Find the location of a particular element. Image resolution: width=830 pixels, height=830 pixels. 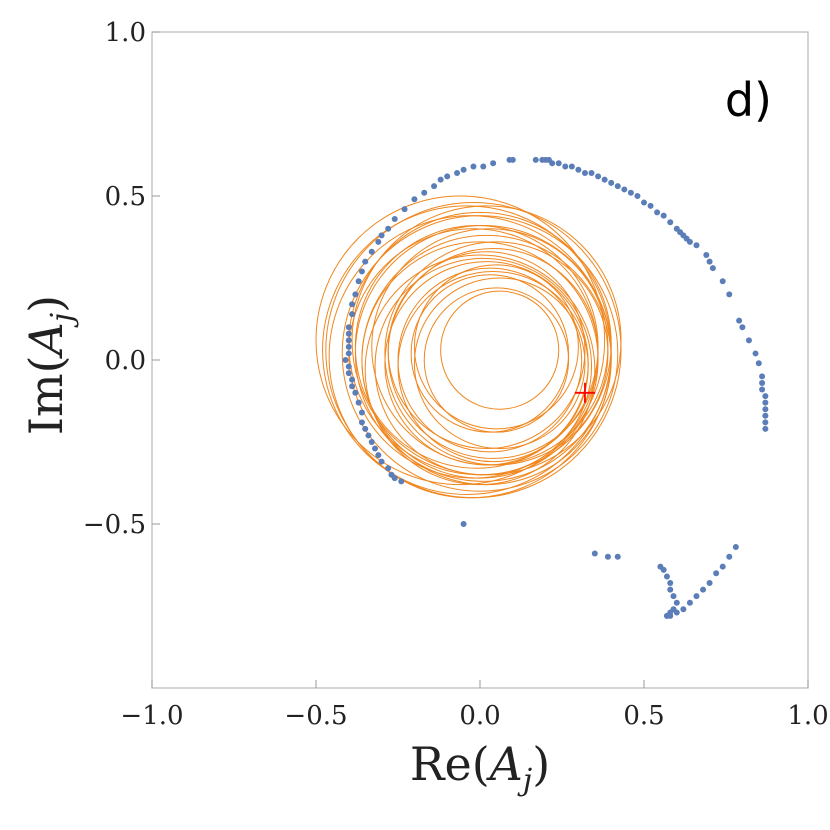

x-axis-label-part: ) is located at coordinates (541, 764).